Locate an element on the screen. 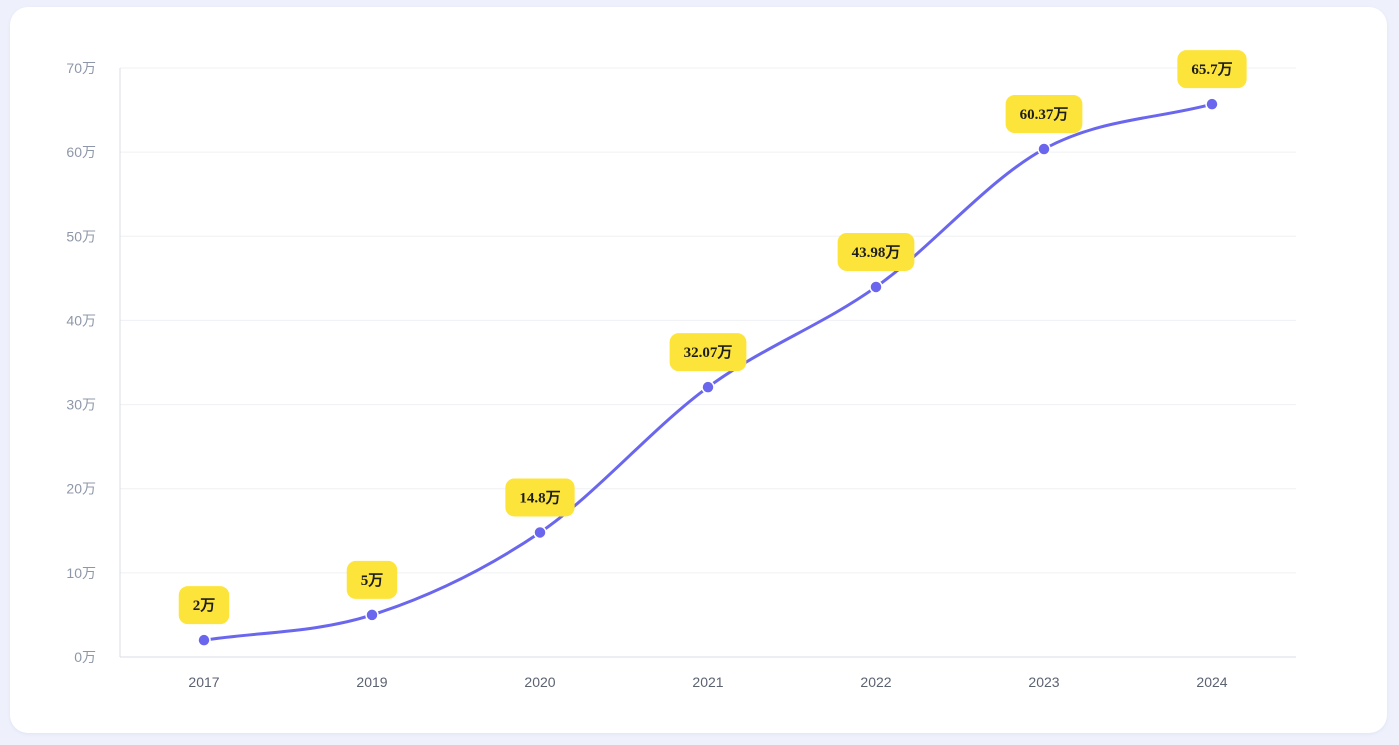 This screenshot has width=1399, height=745. data-label: 32.07万 is located at coordinates (708, 352).